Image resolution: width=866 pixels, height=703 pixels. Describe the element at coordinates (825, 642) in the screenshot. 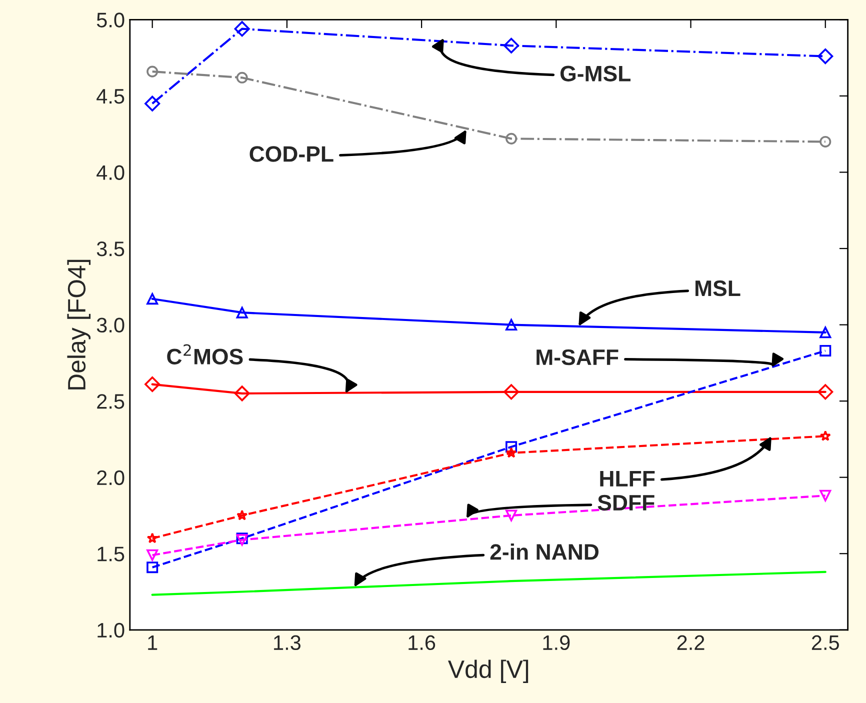

I see `x-tick-label: 2.5` at that location.